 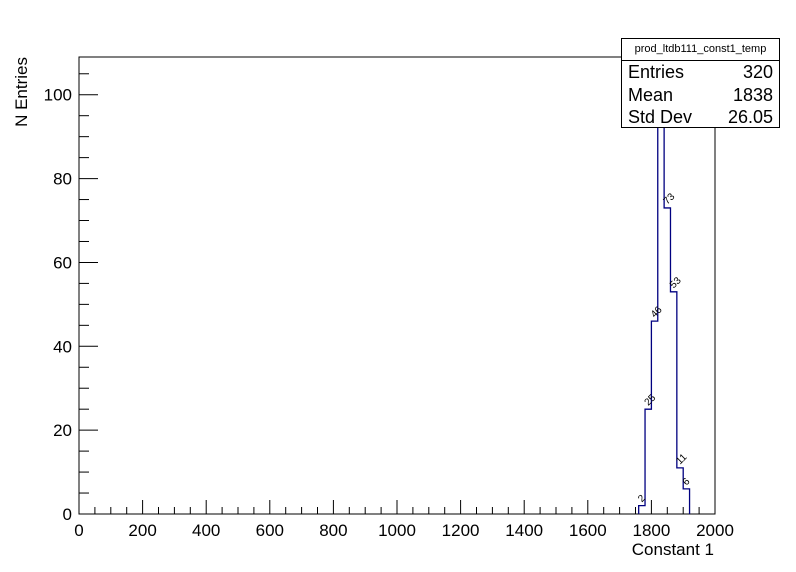 I want to click on stats-row-stddev: Std Dev 26.05, so click(x=700, y=117).